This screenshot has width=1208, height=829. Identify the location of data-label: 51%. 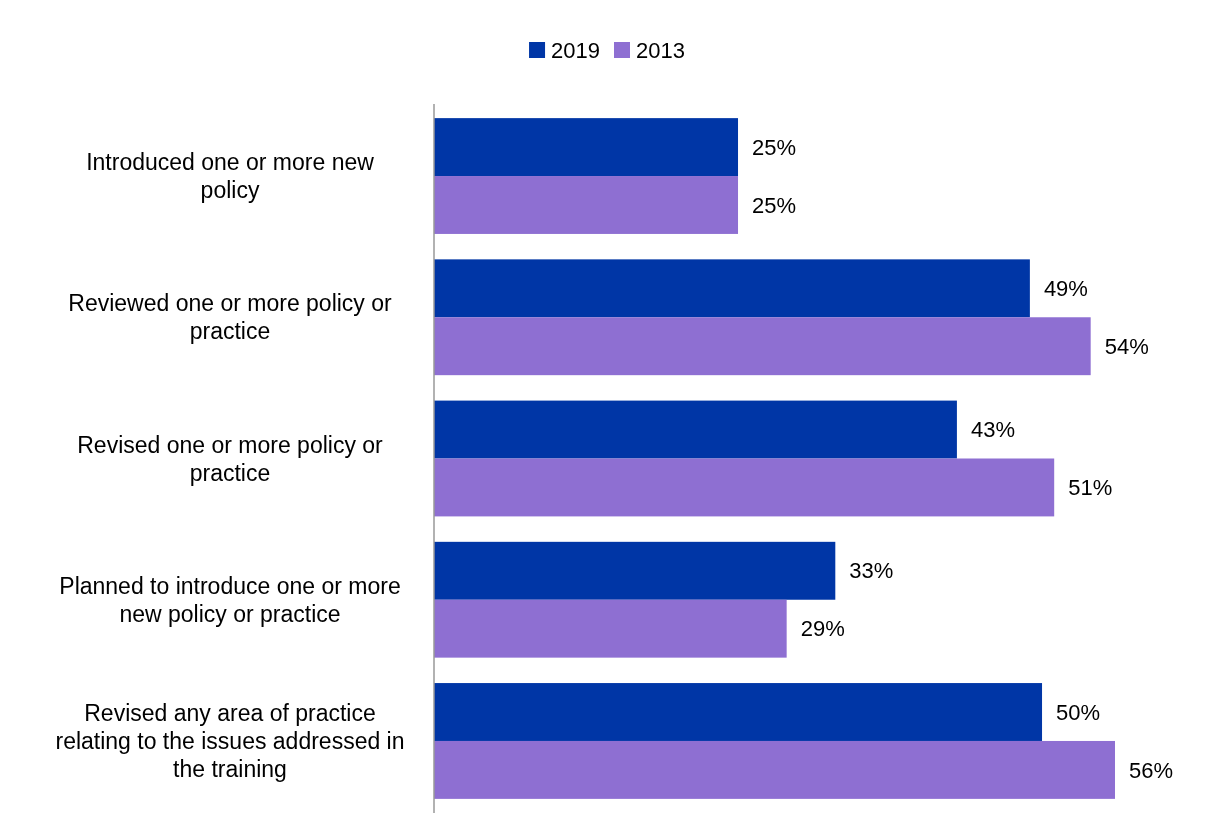
(1090, 488).